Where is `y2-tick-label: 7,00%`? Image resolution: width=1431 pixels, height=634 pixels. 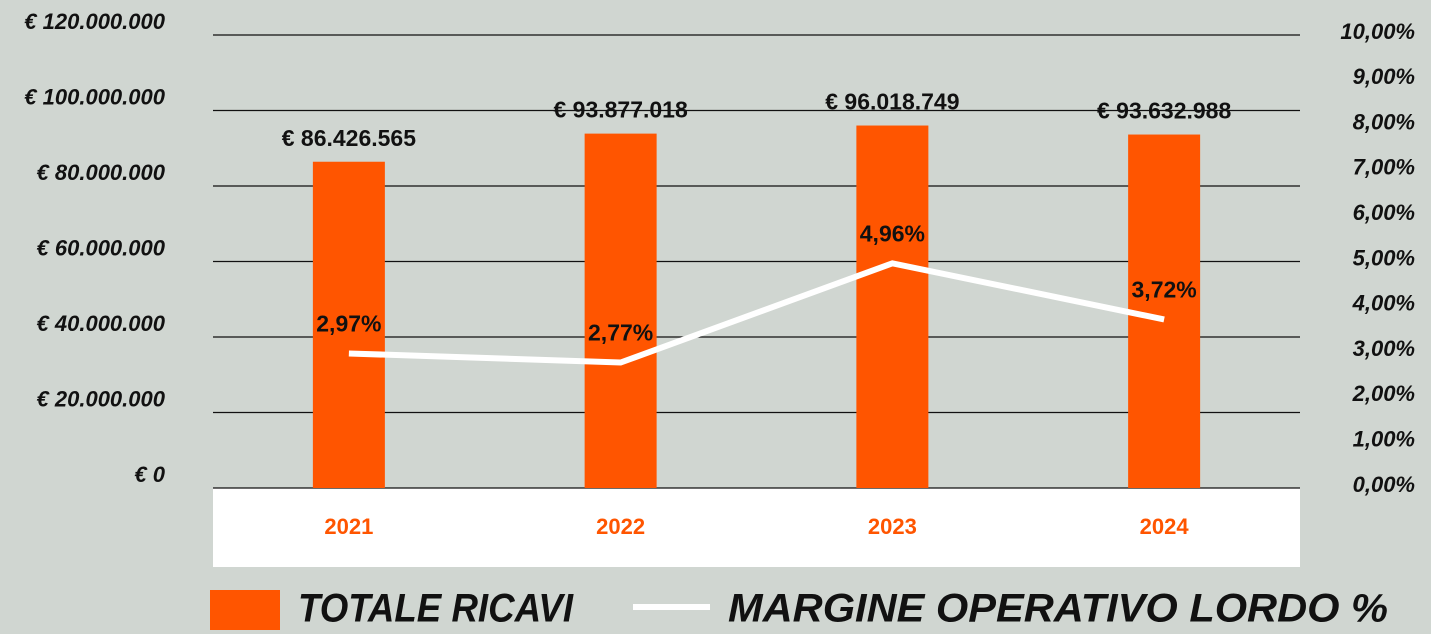 y2-tick-label: 7,00% is located at coordinates (1384, 167).